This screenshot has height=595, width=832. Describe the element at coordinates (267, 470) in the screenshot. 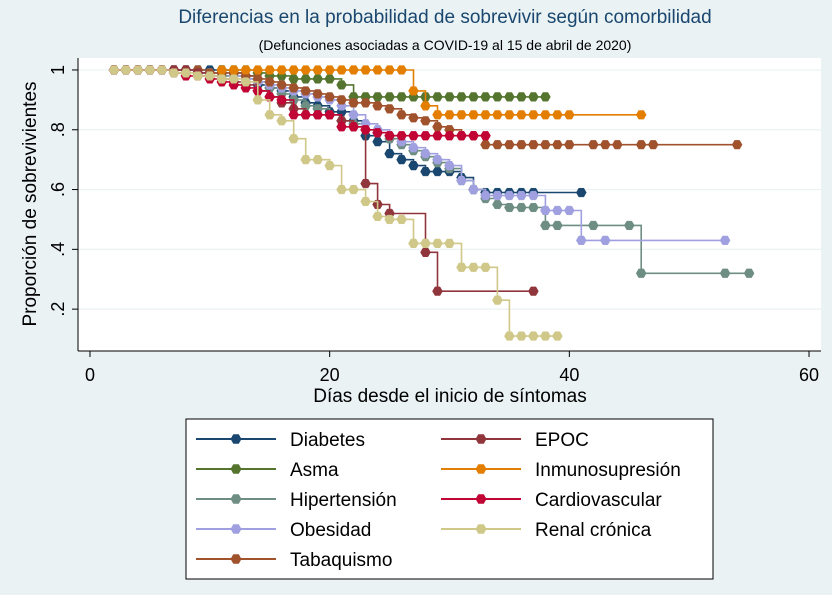

I see `legend-item: Asma` at that location.